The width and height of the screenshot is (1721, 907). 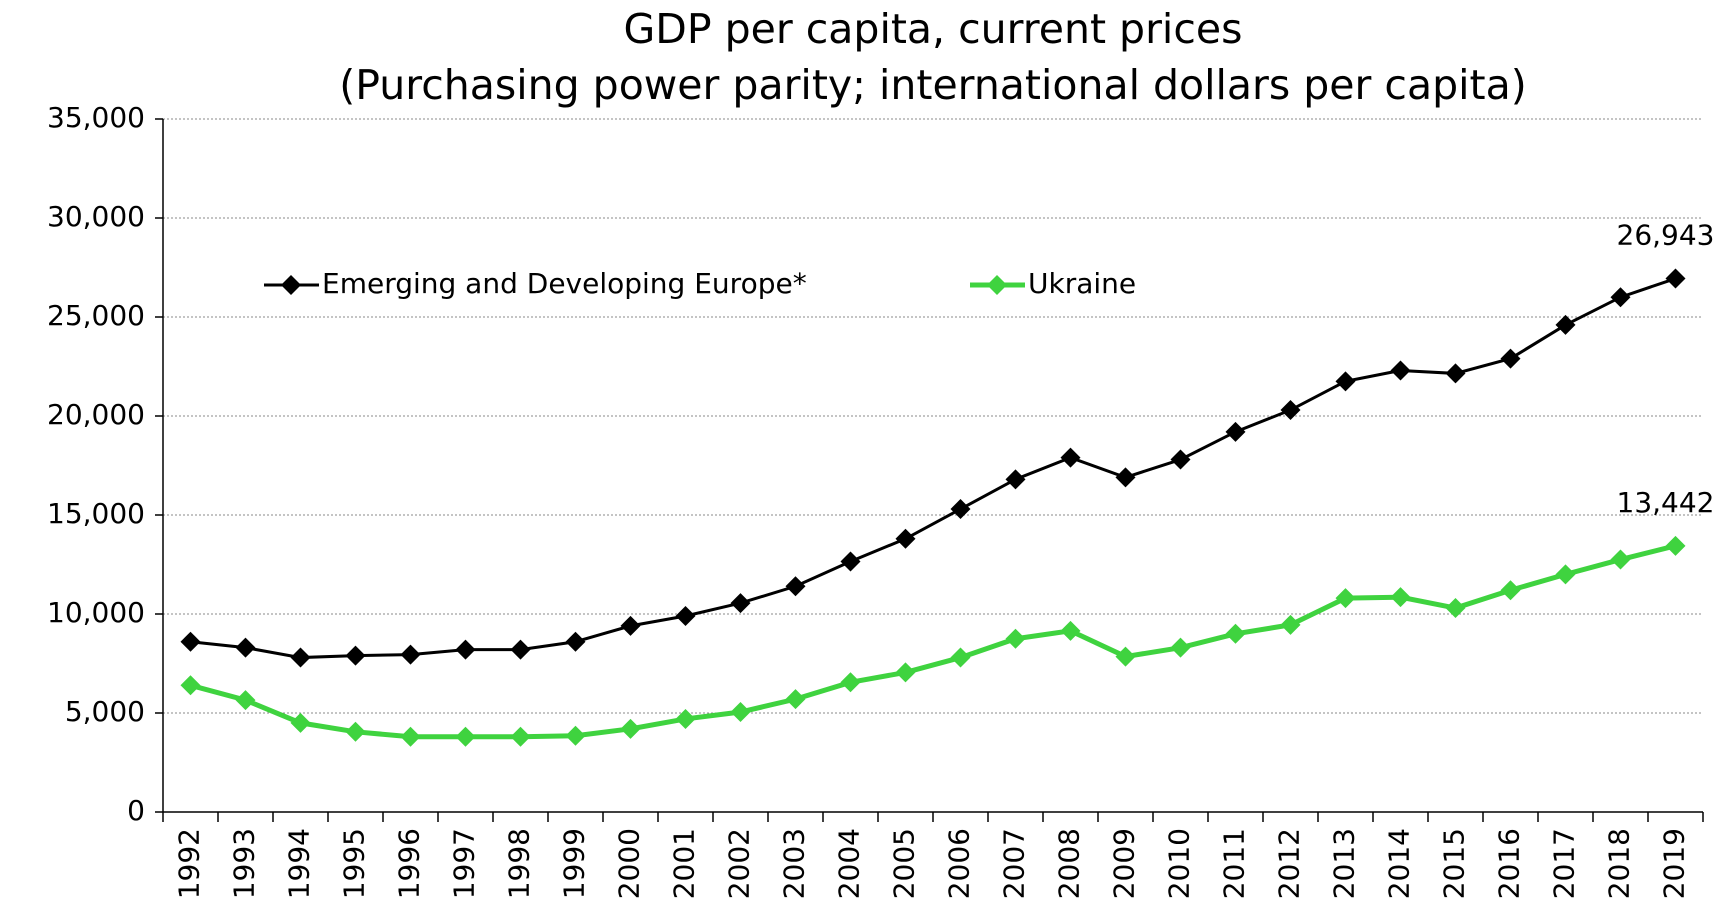 I want to click on x-tick-label: 1996, so click(x=409, y=863).